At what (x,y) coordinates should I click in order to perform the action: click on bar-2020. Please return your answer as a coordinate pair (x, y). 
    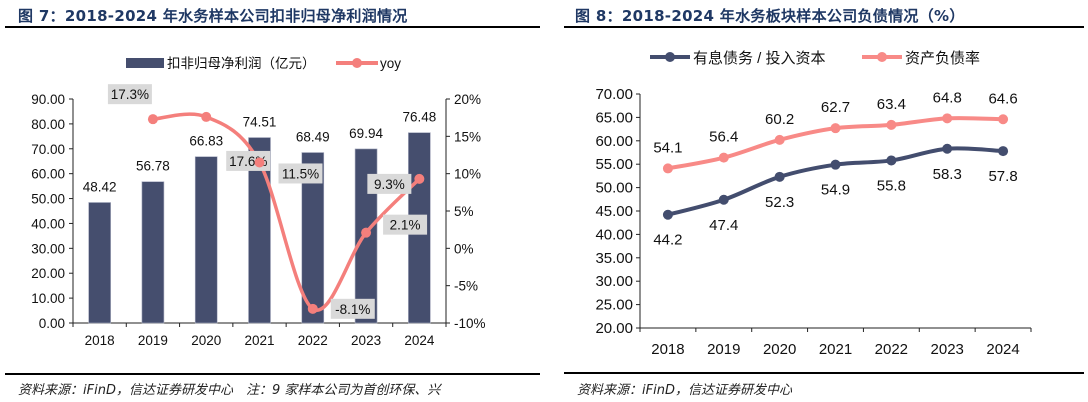
    Looking at the image, I should click on (206, 240).